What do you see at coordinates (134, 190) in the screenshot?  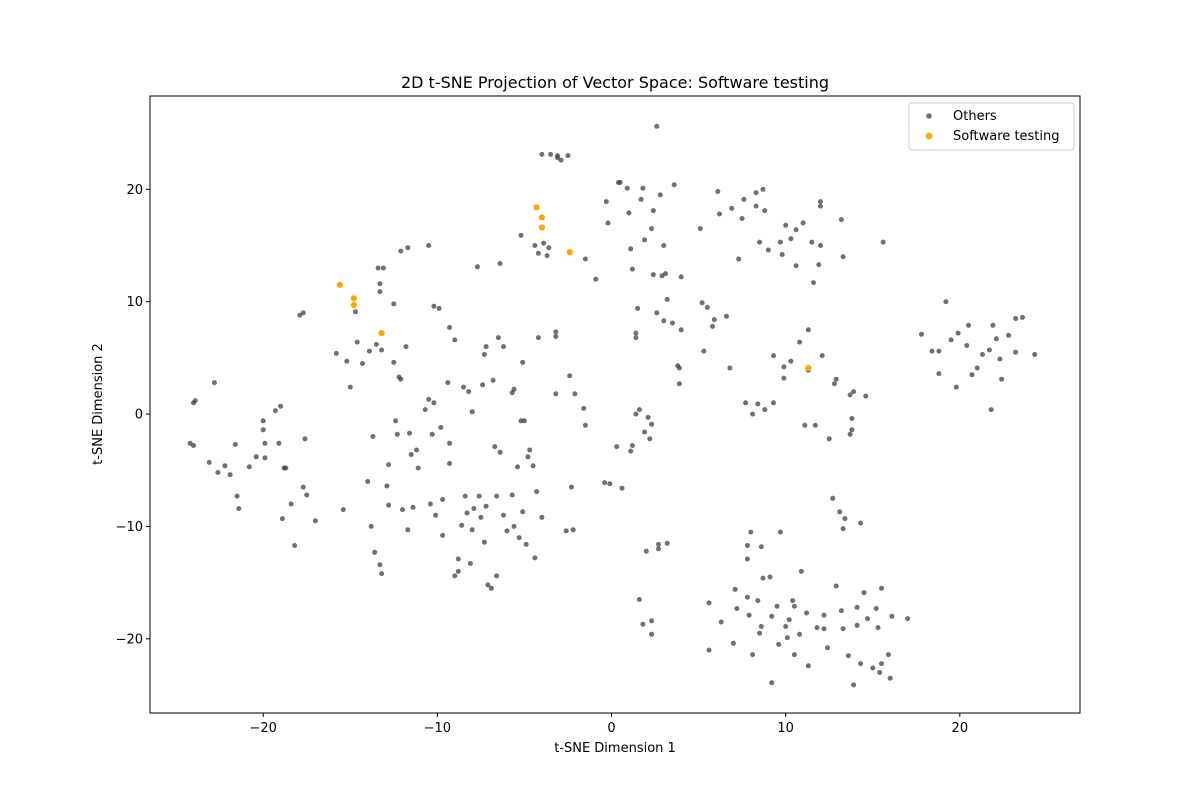 I see `y-tick-label: 20` at bounding box center [134, 190].